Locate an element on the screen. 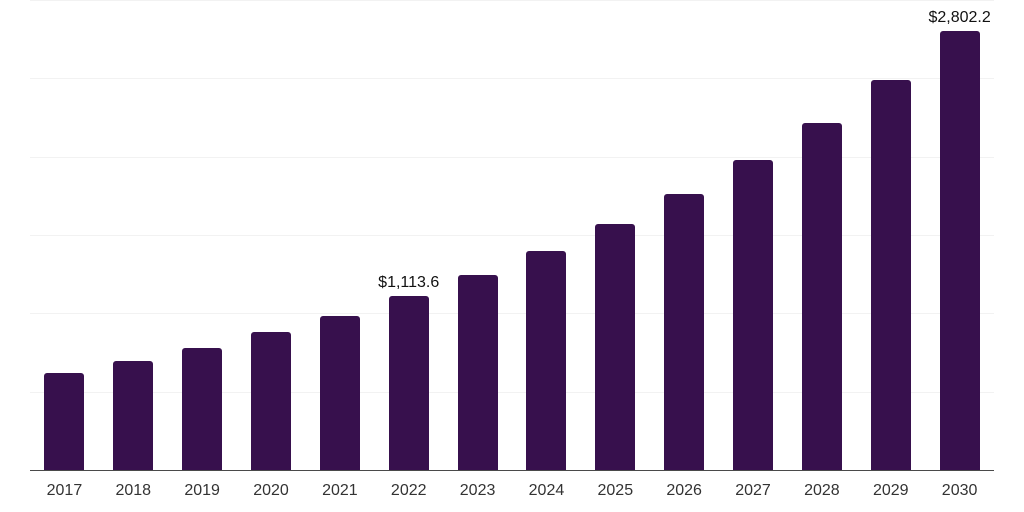  bar-slot-2019 is located at coordinates (202, 235).